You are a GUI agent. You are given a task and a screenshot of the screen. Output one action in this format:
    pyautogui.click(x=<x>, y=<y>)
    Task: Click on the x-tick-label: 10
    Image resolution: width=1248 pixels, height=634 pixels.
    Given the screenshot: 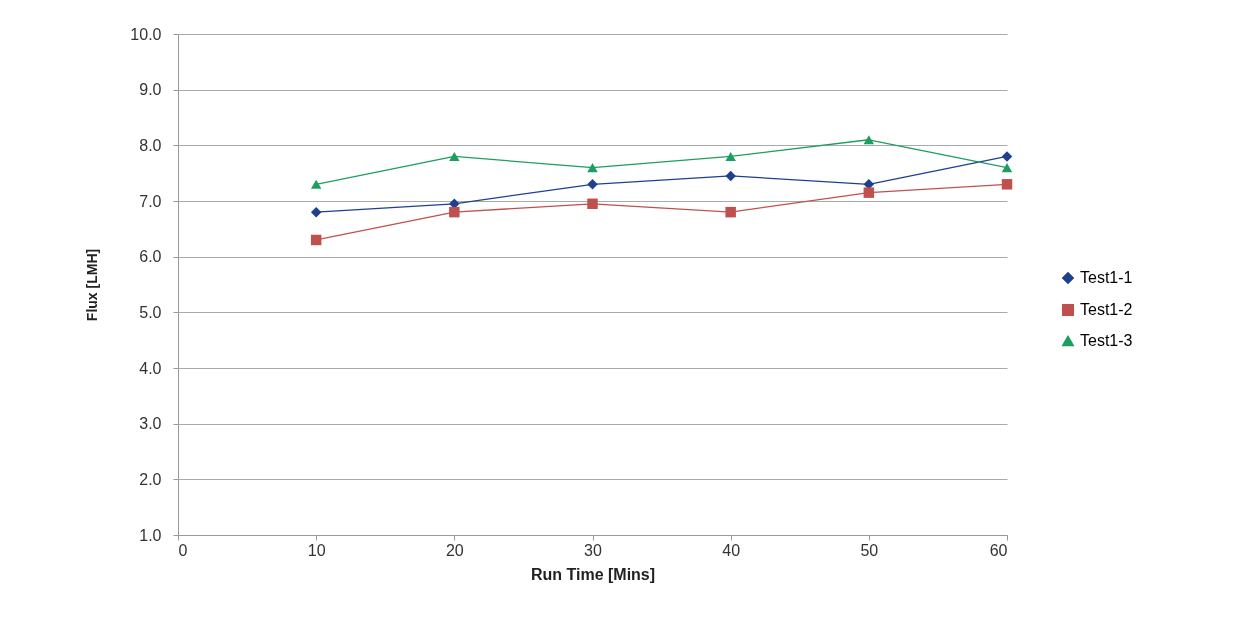 What is the action you would take?
    pyautogui.click(x=316, y=550)
    